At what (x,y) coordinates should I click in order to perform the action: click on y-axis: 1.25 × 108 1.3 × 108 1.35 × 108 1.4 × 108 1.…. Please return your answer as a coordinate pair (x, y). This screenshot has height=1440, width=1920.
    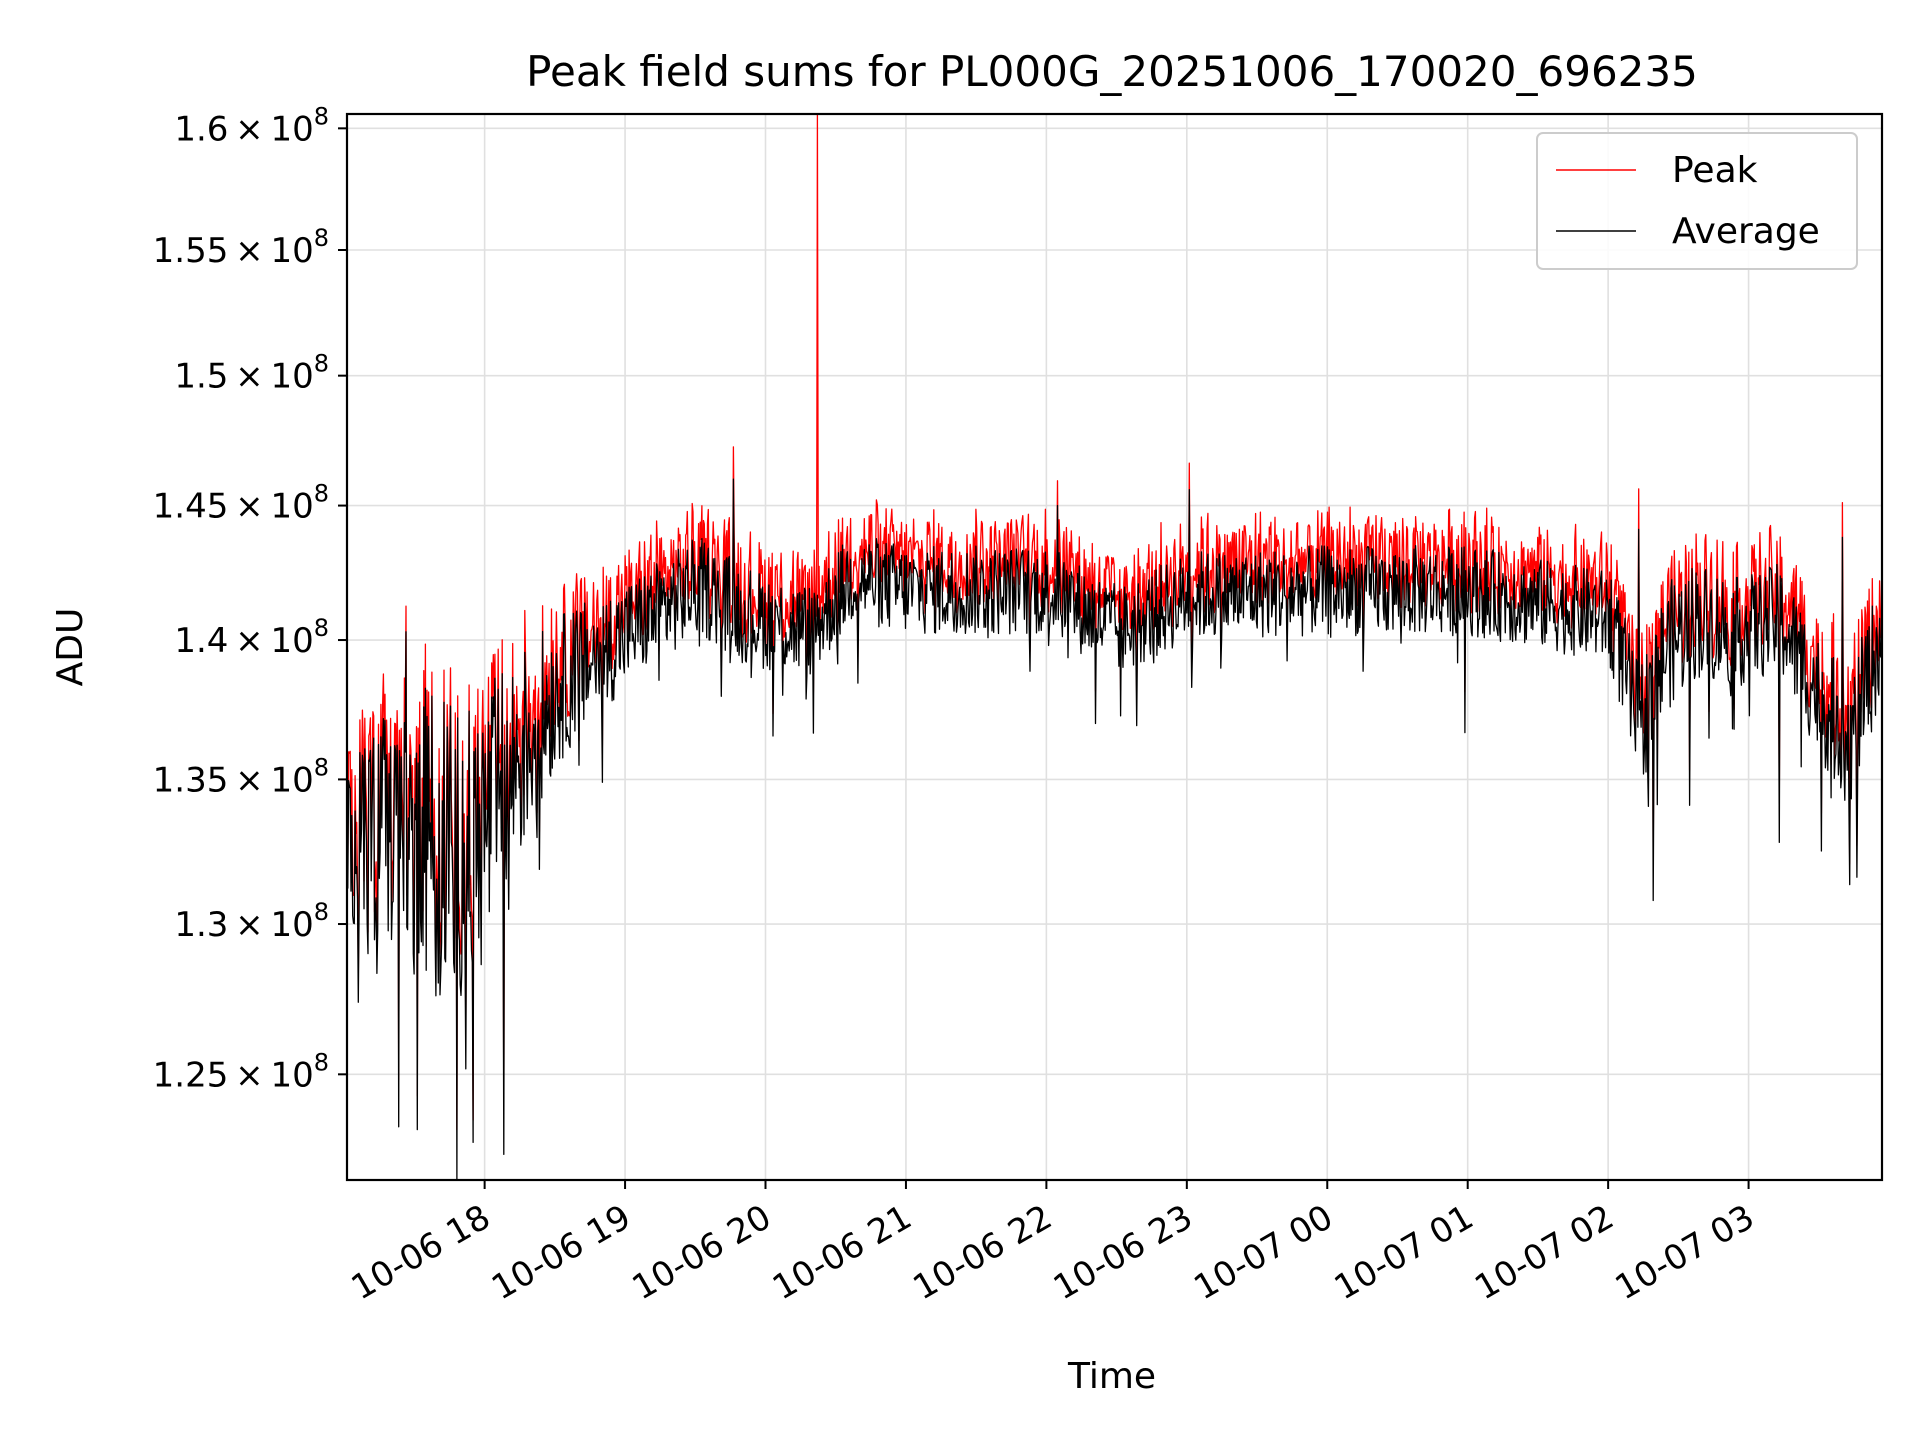
    Looking at the image, I should click on (250, 598).